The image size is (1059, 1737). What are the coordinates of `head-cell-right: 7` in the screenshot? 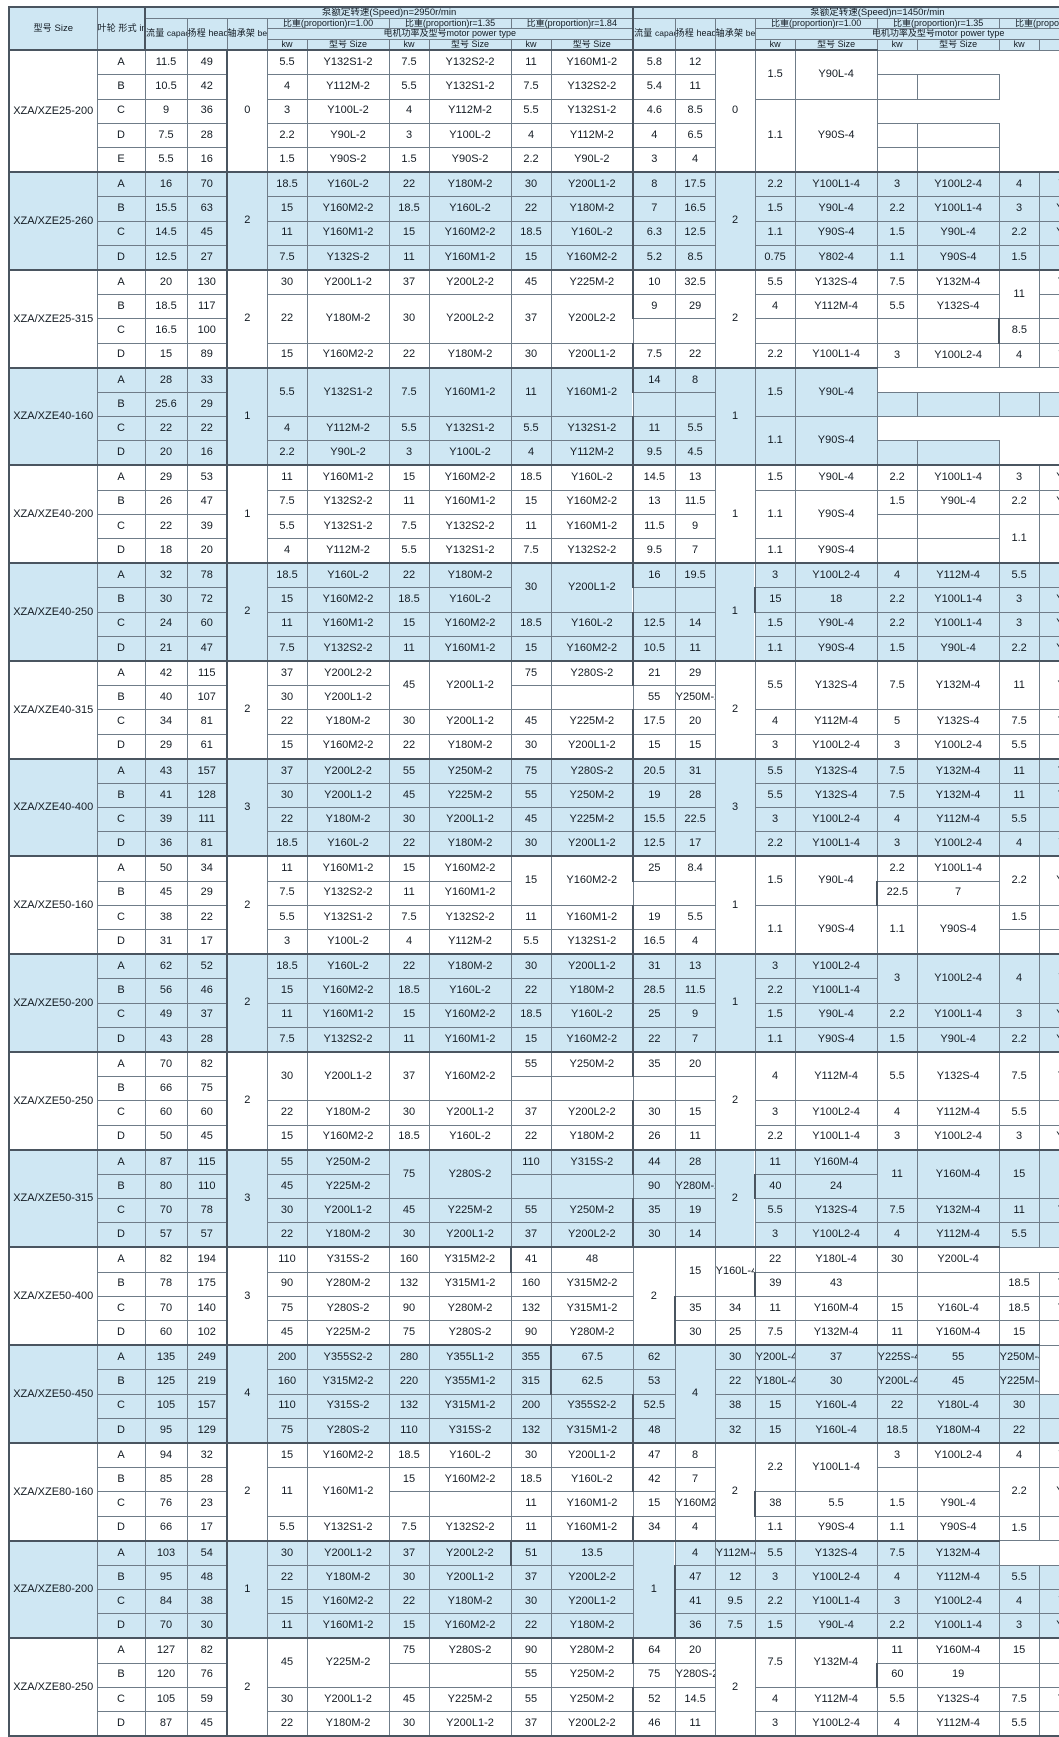 It's located at (958, 893).